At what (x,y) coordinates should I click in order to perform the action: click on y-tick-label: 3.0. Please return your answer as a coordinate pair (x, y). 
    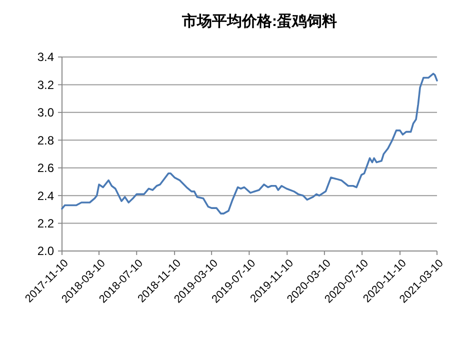
    Looking at the image, I should click on (45, 113).